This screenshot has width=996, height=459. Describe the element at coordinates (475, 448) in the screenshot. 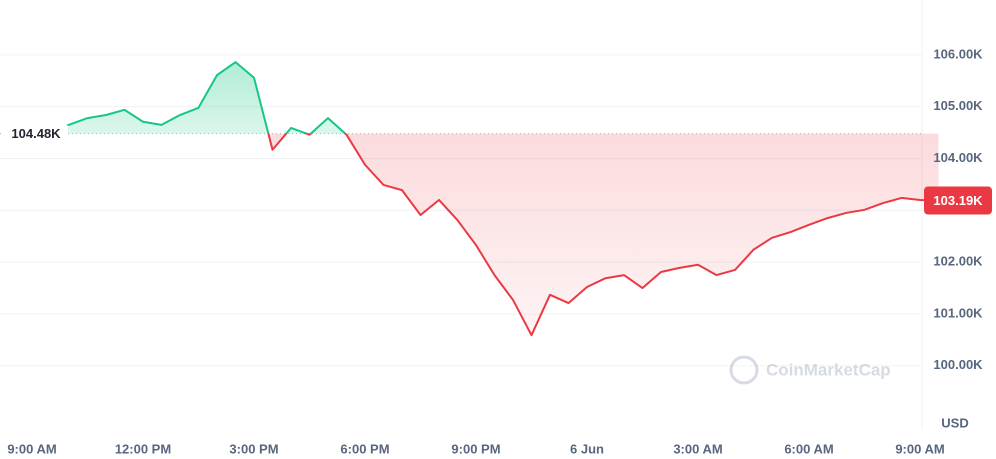

I see `x-tick-label: 9:00 PM` at that location.